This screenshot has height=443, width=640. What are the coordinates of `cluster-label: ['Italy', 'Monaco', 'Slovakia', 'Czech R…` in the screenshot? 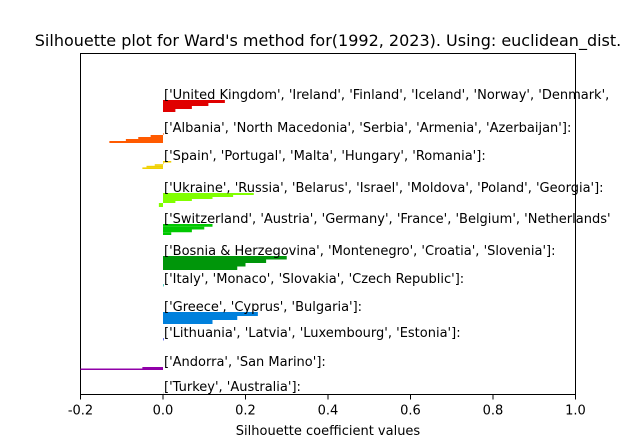 It's located at (314, 279).